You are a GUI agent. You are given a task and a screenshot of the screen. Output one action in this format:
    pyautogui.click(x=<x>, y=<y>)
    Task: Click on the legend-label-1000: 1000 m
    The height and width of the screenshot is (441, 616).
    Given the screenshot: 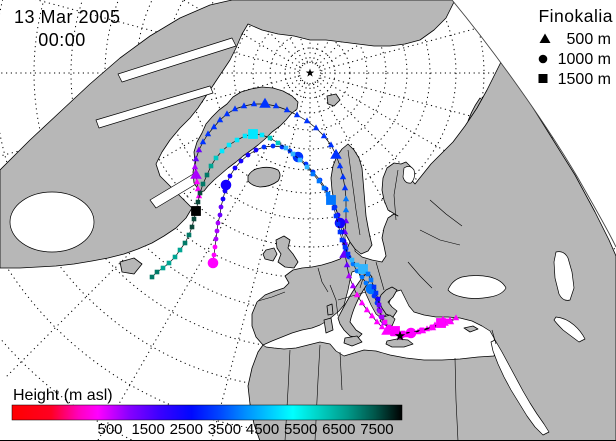 What is the action you would take?
    pyautogui.click(x=584, y=59)
    